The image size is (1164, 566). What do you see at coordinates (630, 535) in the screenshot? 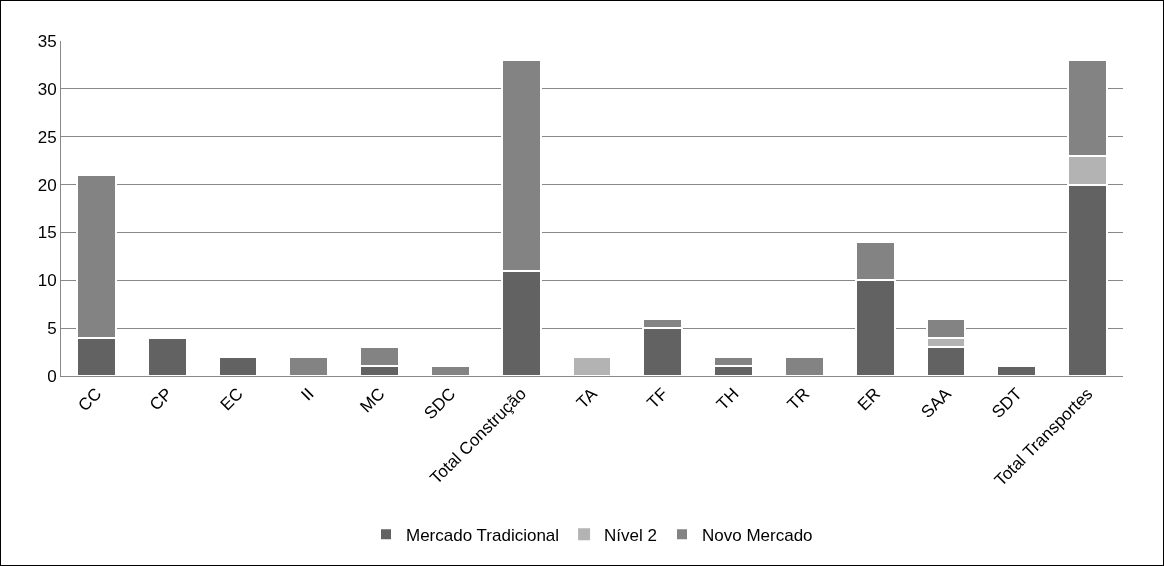
I see `legend-label: Nível 2` at bounding box center [630, 535].